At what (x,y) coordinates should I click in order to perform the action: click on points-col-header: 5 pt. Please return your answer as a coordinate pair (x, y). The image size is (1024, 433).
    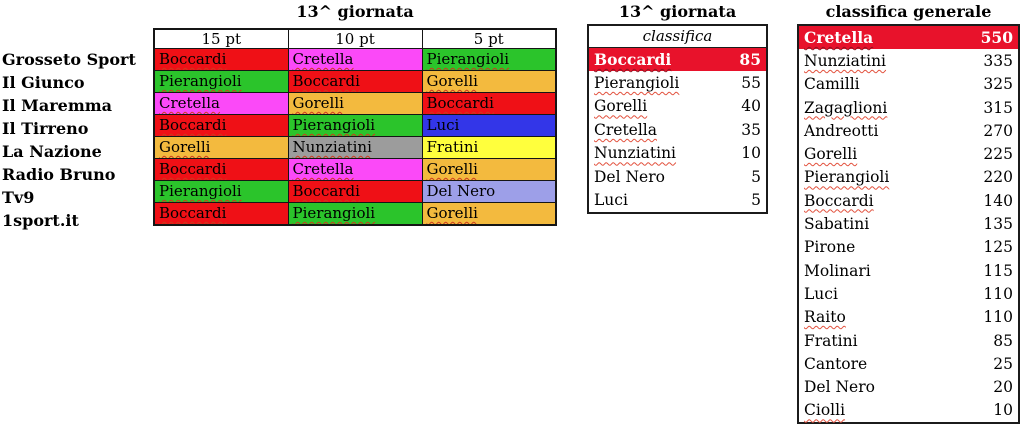
    Looking at the image, I should click on (489, 38).